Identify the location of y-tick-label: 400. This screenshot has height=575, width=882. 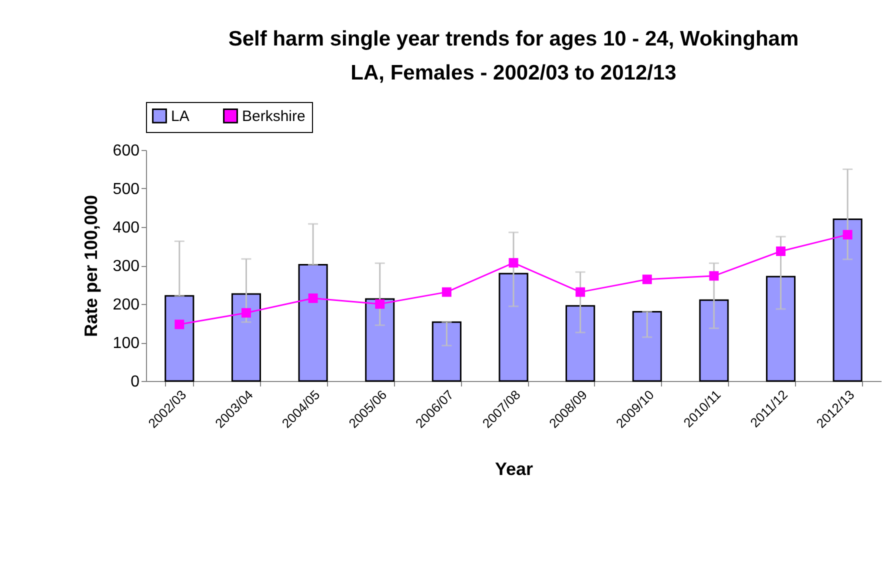
(126, 228).